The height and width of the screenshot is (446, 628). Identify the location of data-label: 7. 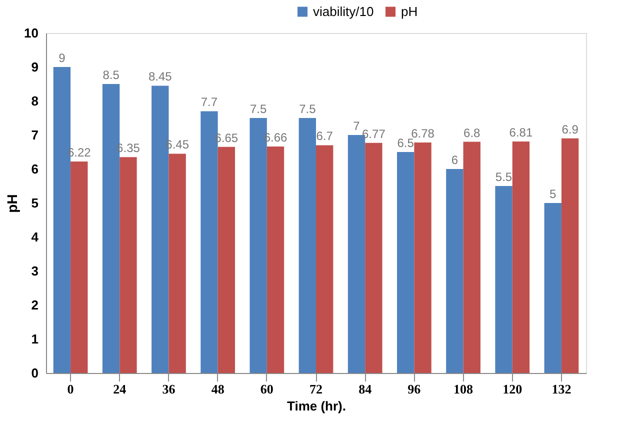
(356, 126).